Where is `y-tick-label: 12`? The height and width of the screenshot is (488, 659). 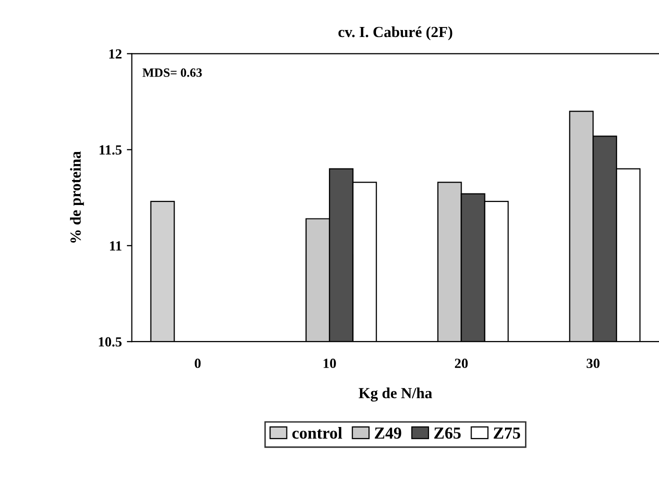
y-tick-label: 12 is located at coordinates (115, 53).